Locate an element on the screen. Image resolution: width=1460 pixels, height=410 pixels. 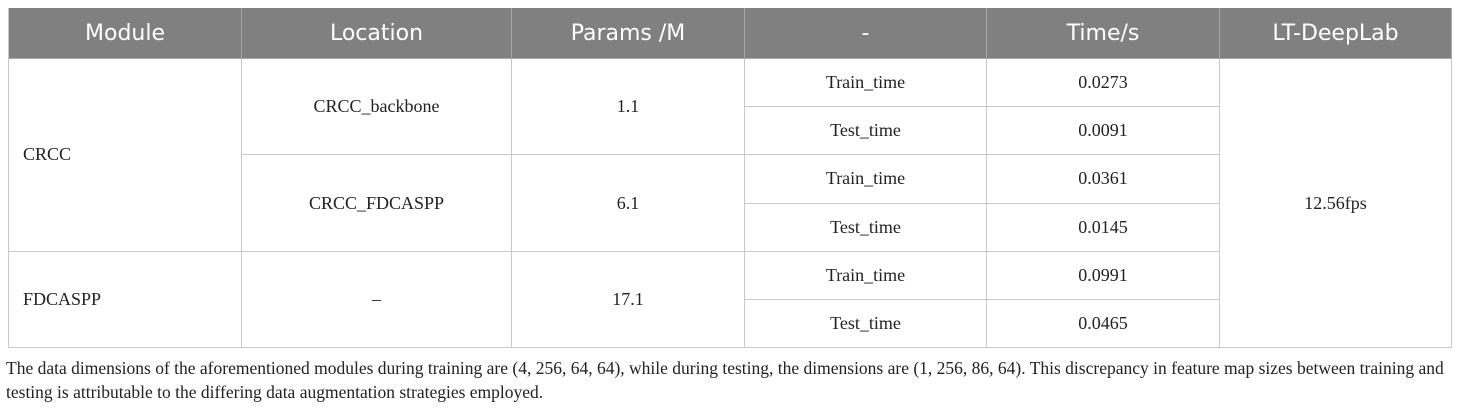
lt-deeplab-cell: 12.56fps is located at coordinates (1336, 204).